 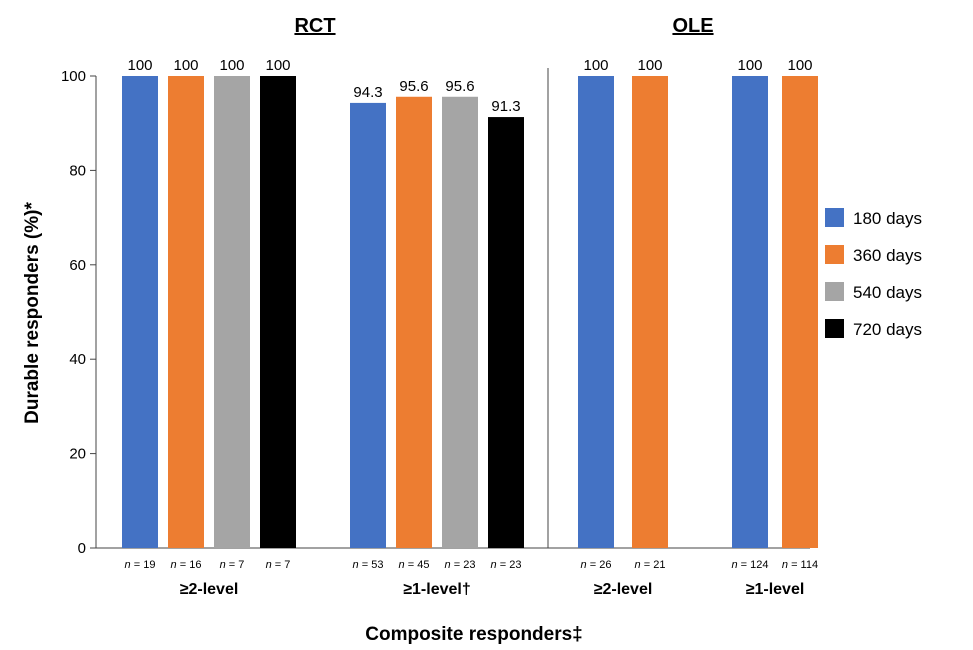 What do you see at coordinates (368, 565) in the screenshot?
I see `n-label: n = 53` at bounding box center [368, 565].